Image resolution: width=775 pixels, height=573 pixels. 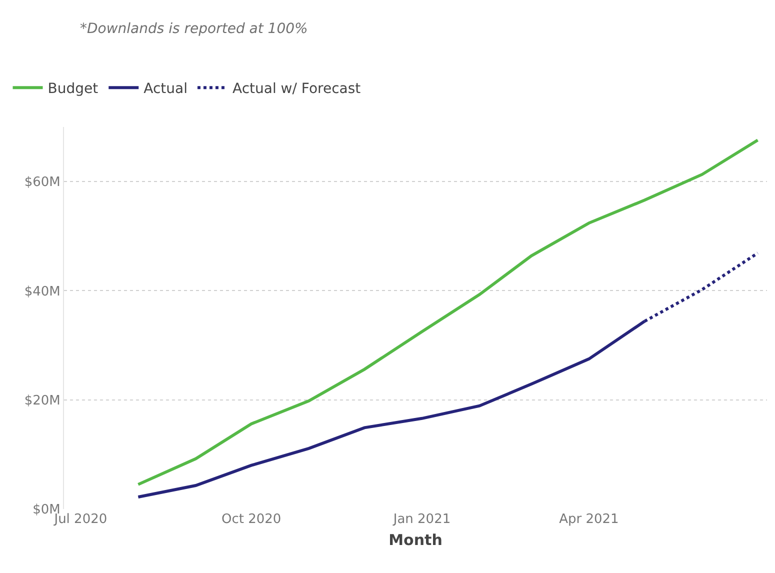 What do you see at coordinates (42, 292) in the screenshot?
I see `y-tick-label: $40M` at bounding box center [42, 292].